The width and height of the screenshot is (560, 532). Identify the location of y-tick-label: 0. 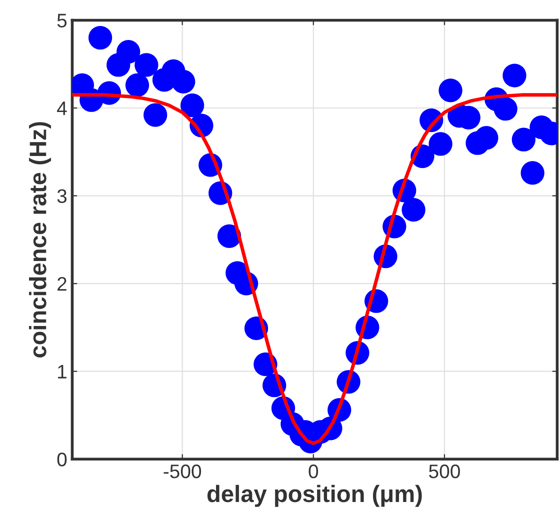
(62, 459).